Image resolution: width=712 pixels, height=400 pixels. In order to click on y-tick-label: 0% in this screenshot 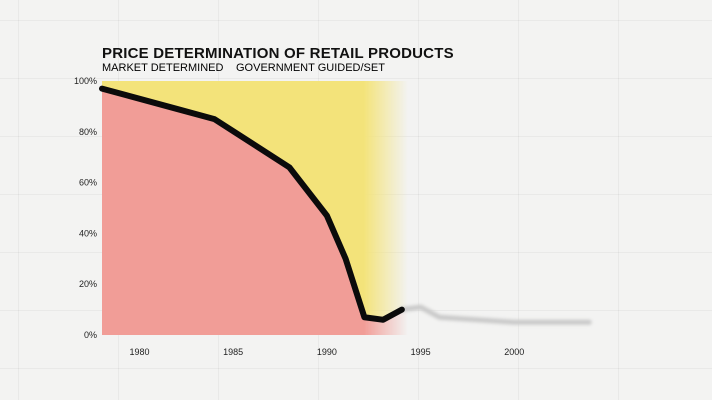, I will do `click(90, 335)`.